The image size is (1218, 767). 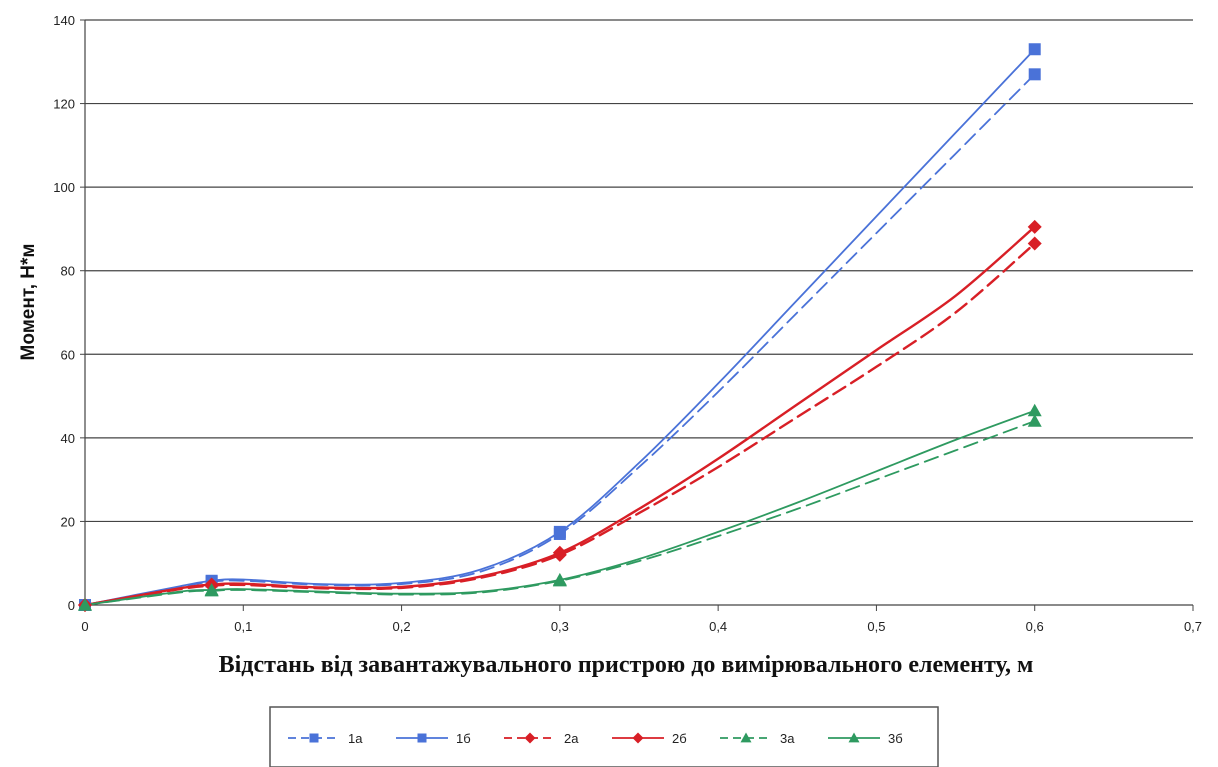 What do you see at coordinates (1034, 74) in the screenshot?
I see `data-point-1а-13` at bounding box center [1034, 74].